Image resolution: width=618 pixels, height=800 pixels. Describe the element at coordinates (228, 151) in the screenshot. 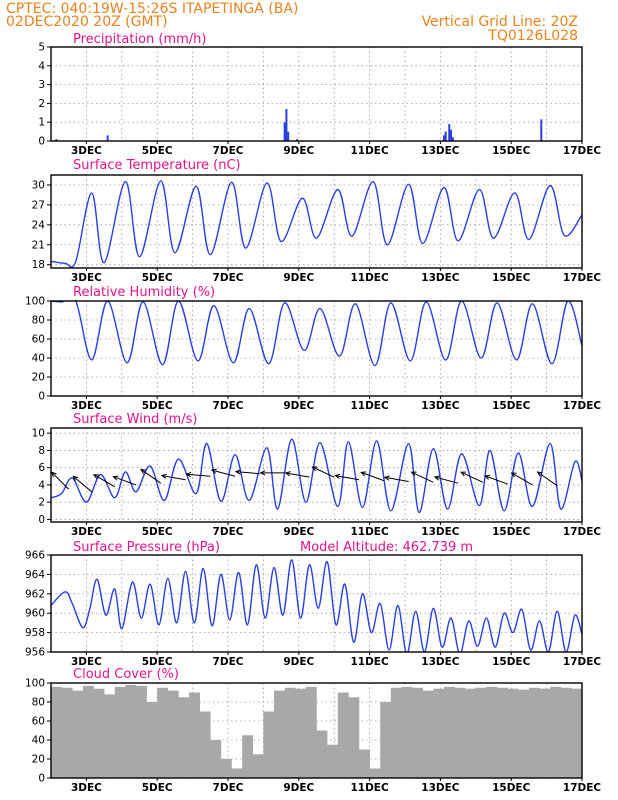

I see `precipitation-xtick-label: 7DEC` at that location.